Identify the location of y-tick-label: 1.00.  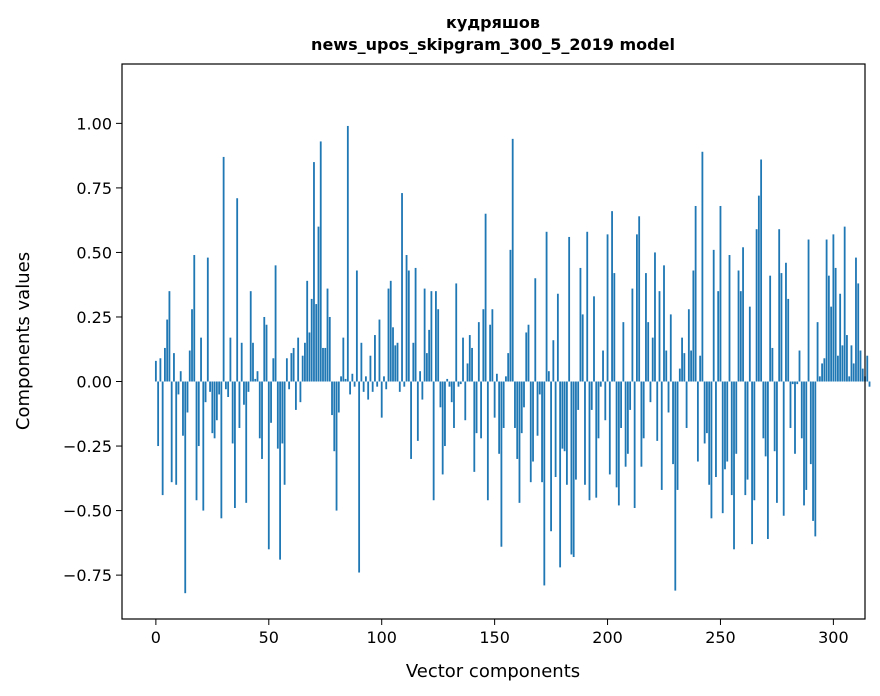
(94, 123).